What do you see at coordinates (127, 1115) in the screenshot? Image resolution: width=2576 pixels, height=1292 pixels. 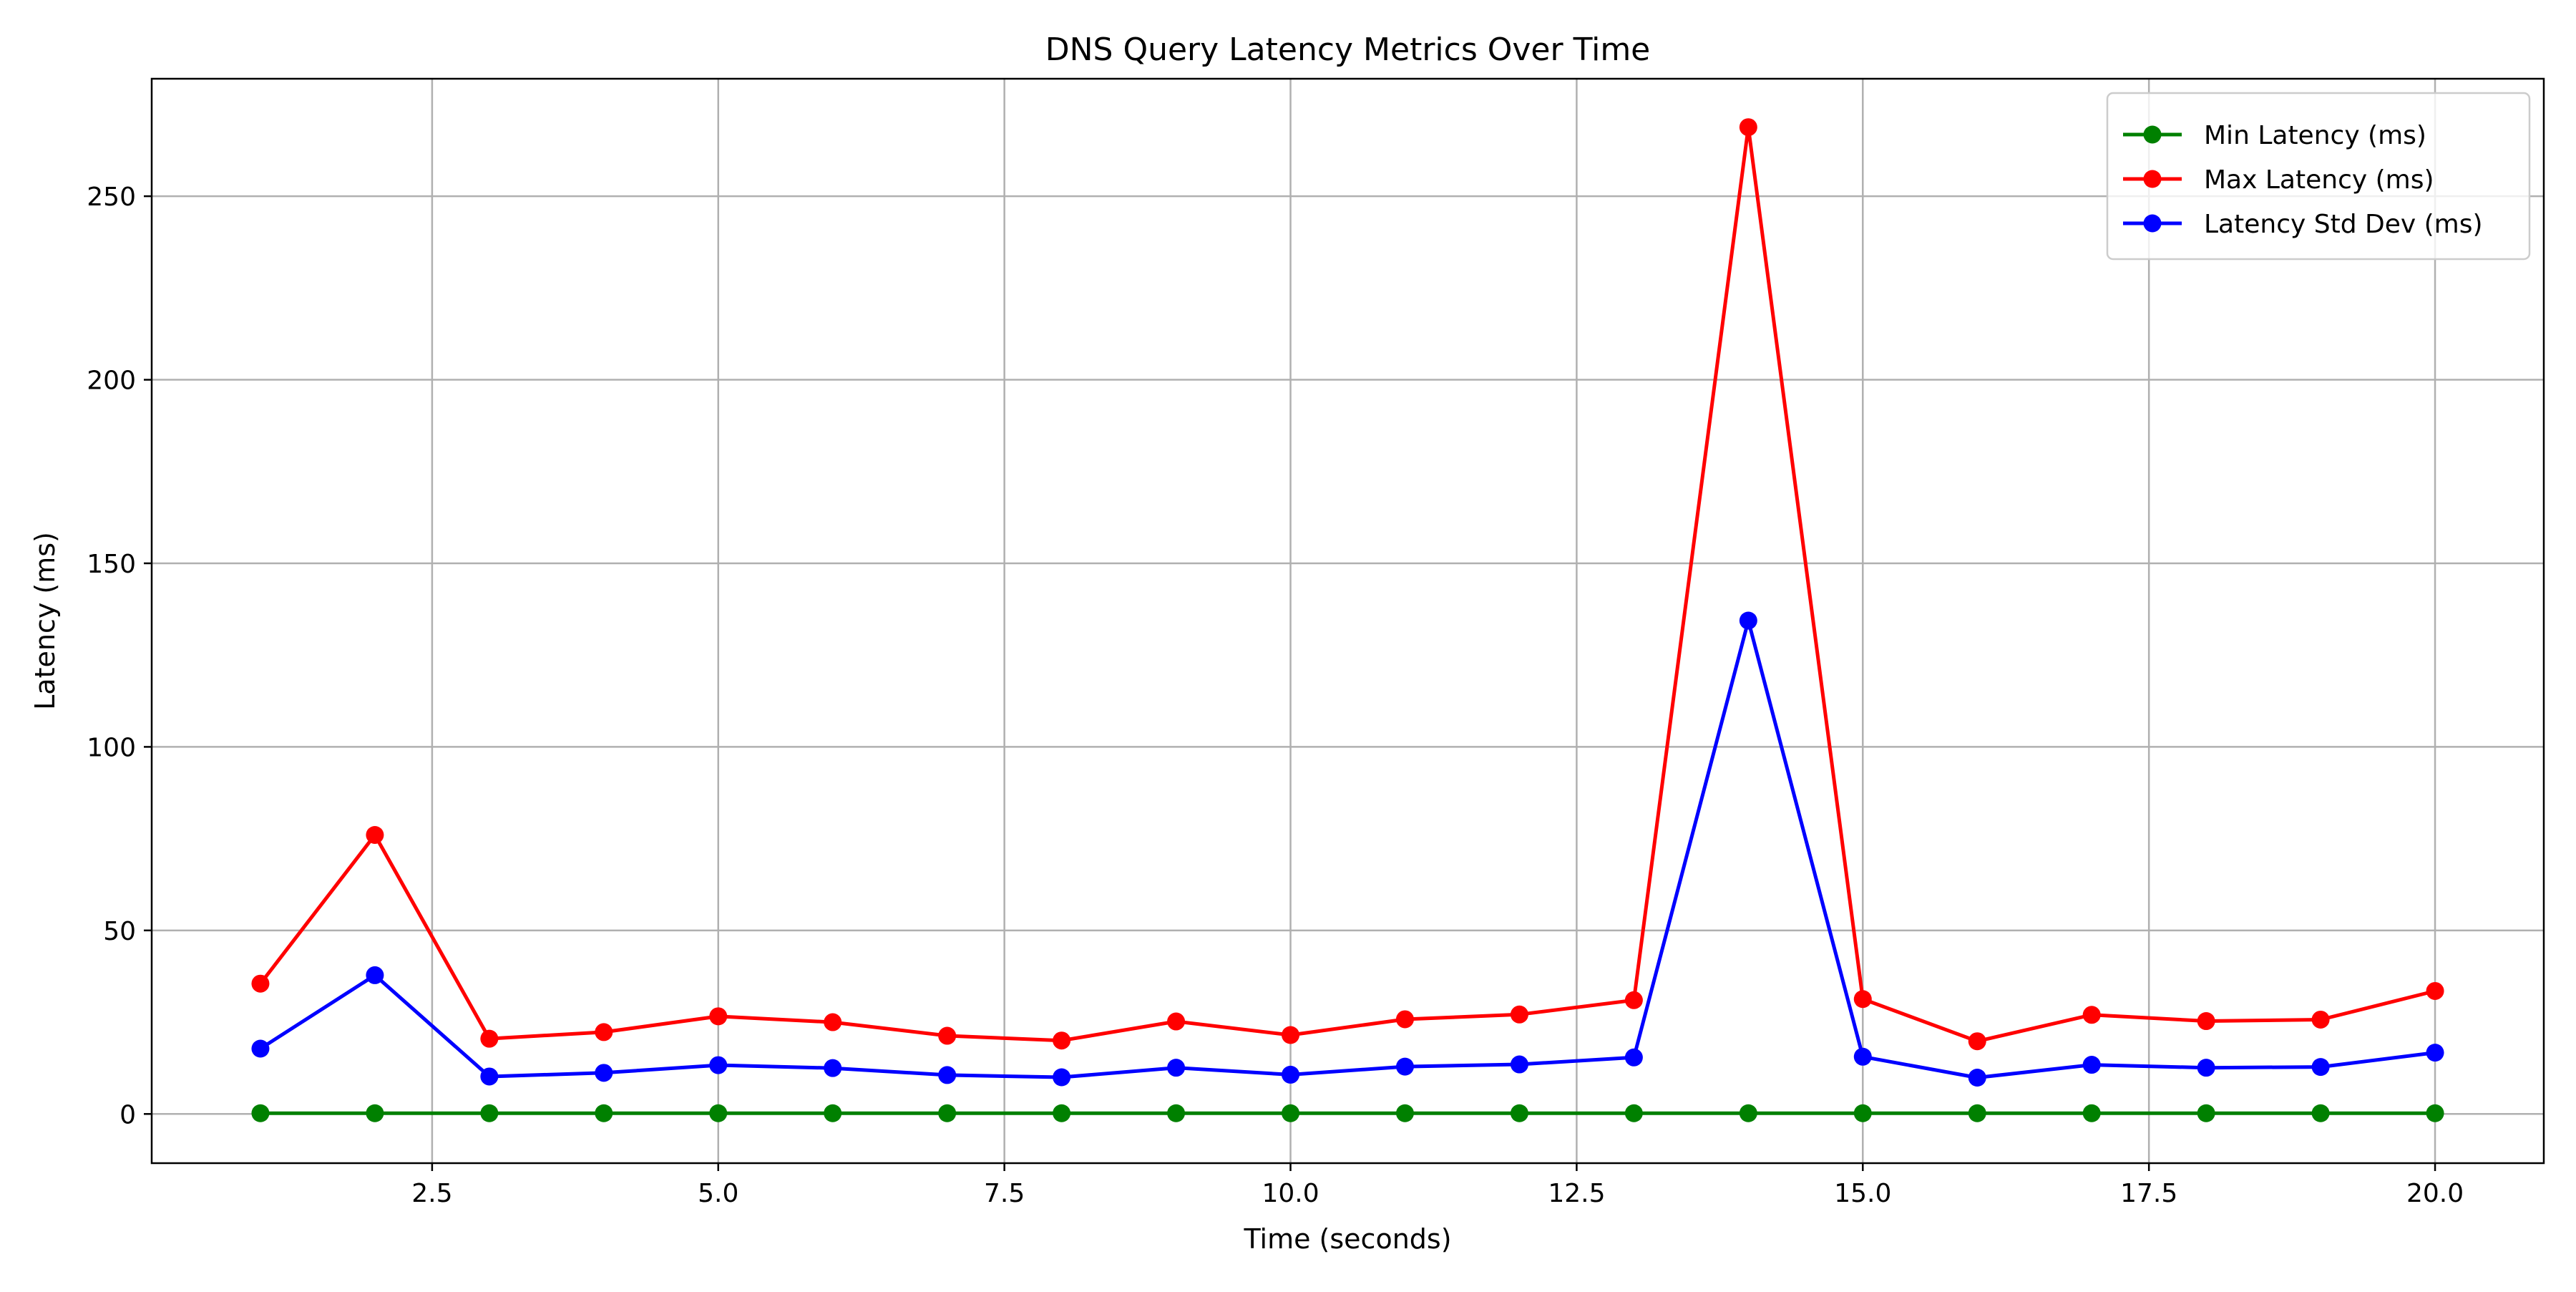 I see `y-tick-label: 0` at bounding box center [127, 1115].